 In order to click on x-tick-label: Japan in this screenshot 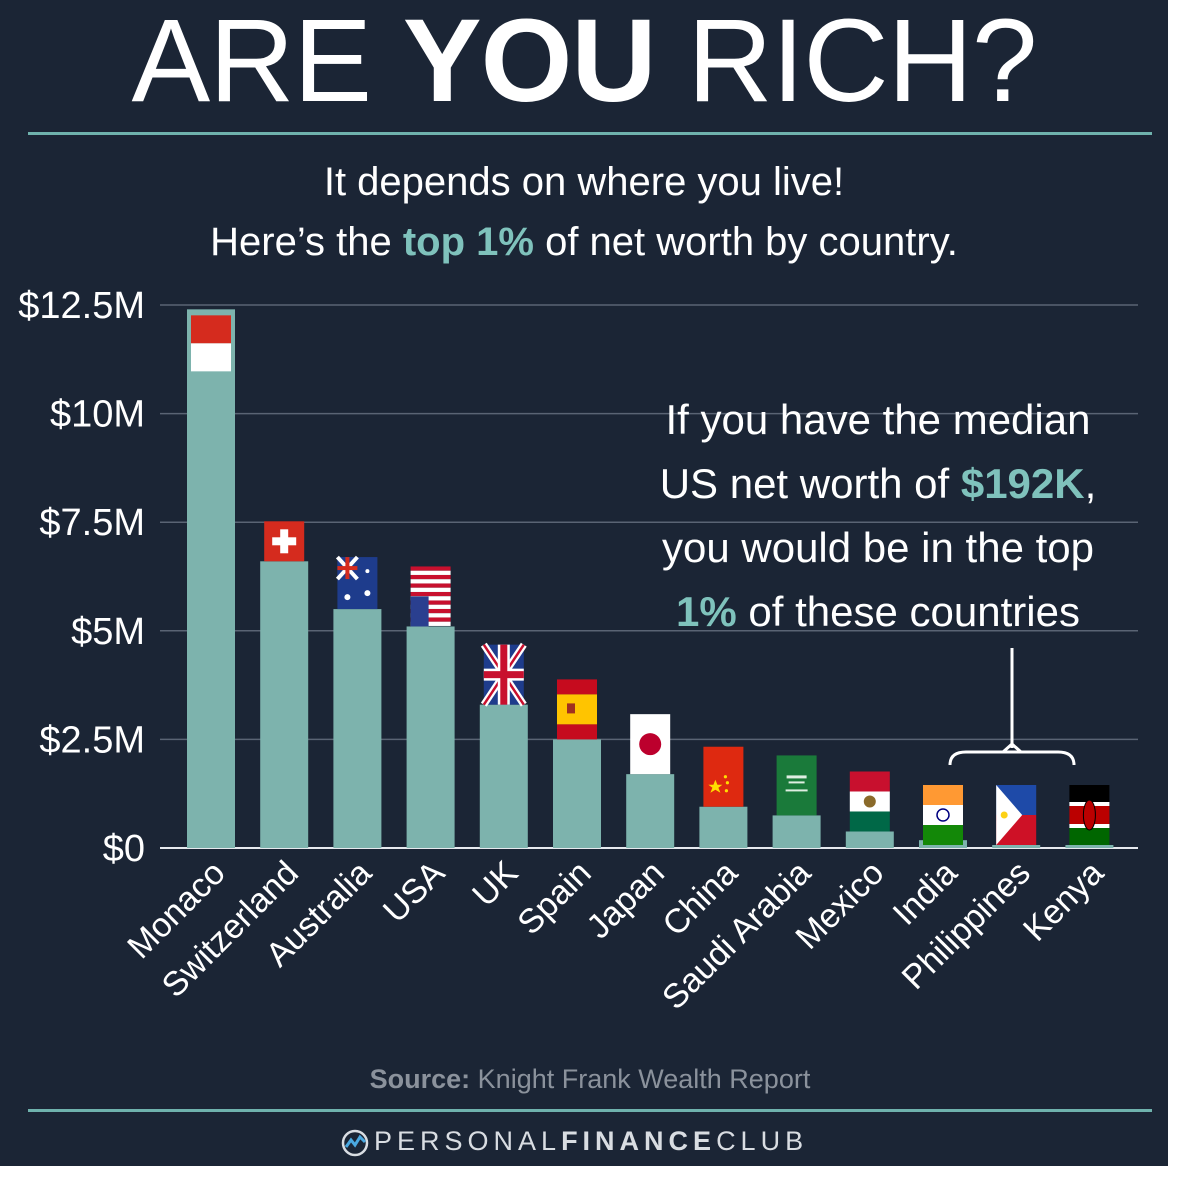, I will do `click(625, 900)`.